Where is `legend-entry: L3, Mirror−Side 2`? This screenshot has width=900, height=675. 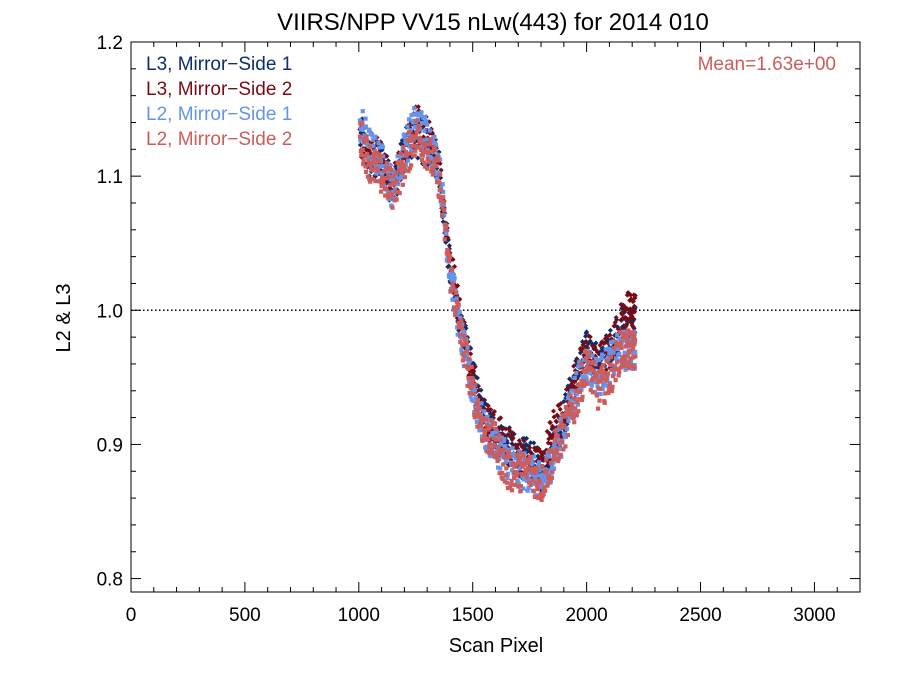 legend-entry: L3, Mirror−Side 2 is located at coordinates (219, 89).